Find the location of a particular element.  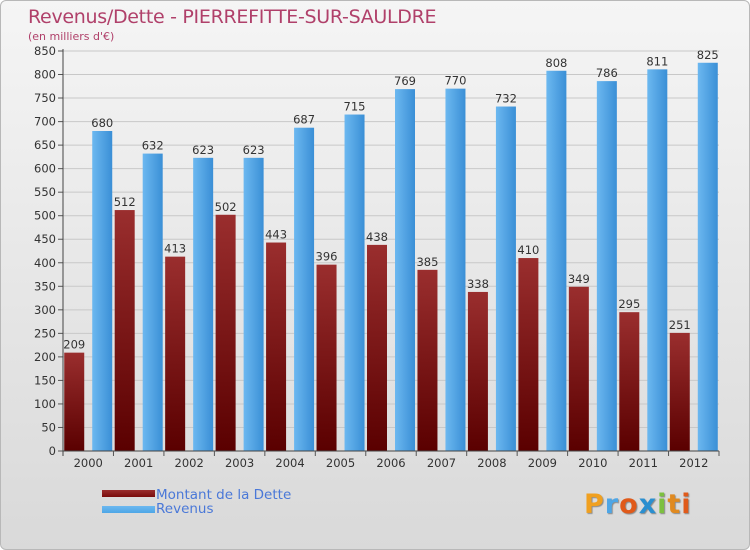

x-tick-label: 2007 is located at coordinates (441, 463).